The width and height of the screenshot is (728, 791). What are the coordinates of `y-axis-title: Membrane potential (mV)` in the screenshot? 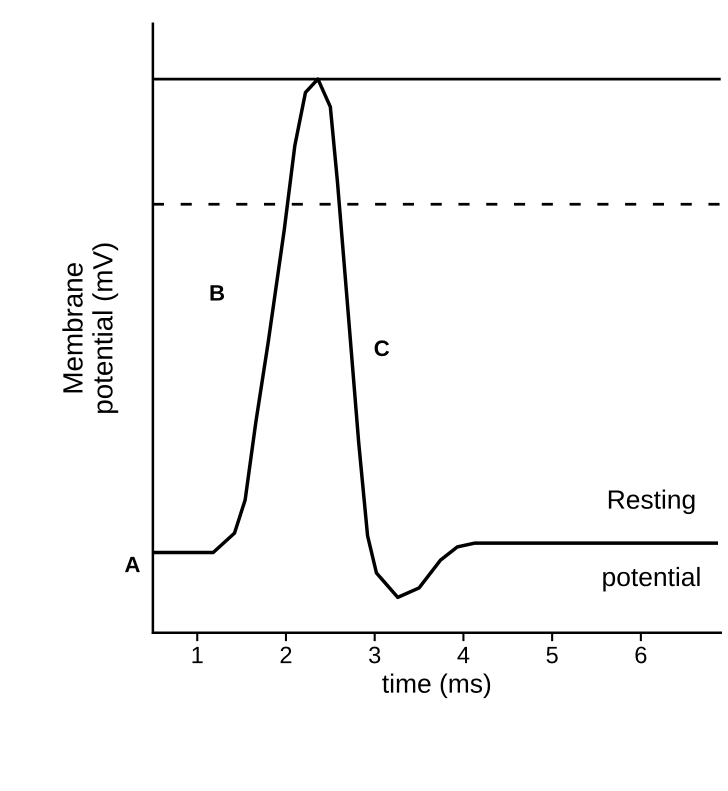 It's located at (90, 328).